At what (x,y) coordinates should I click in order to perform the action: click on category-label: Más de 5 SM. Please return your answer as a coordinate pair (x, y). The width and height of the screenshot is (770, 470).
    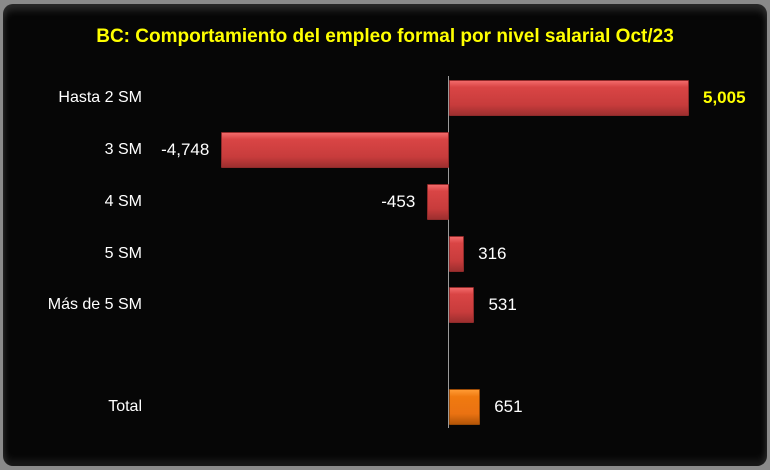
    Looking at the image, I should click on (94, 304).